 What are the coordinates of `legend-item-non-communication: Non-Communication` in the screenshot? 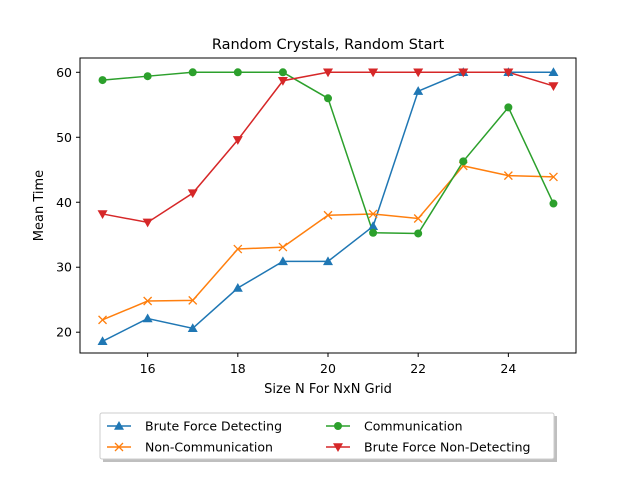 It's located at (190, 447).